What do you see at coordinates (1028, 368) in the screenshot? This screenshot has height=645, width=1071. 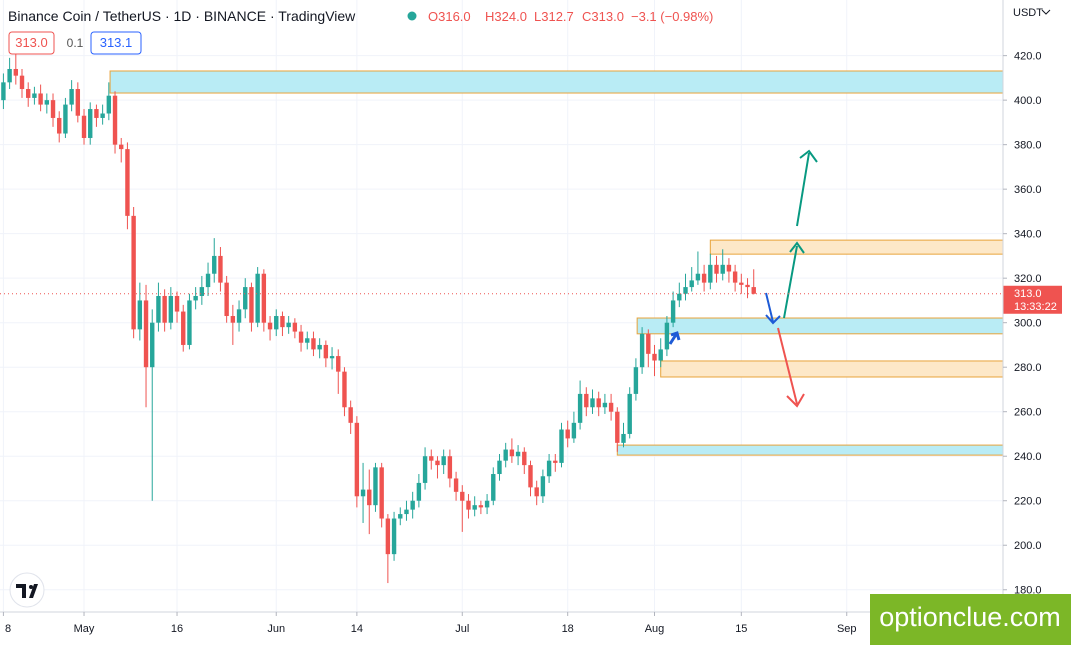 I see `y-tick-label: 280.0` at bounding box center [1028, 368].